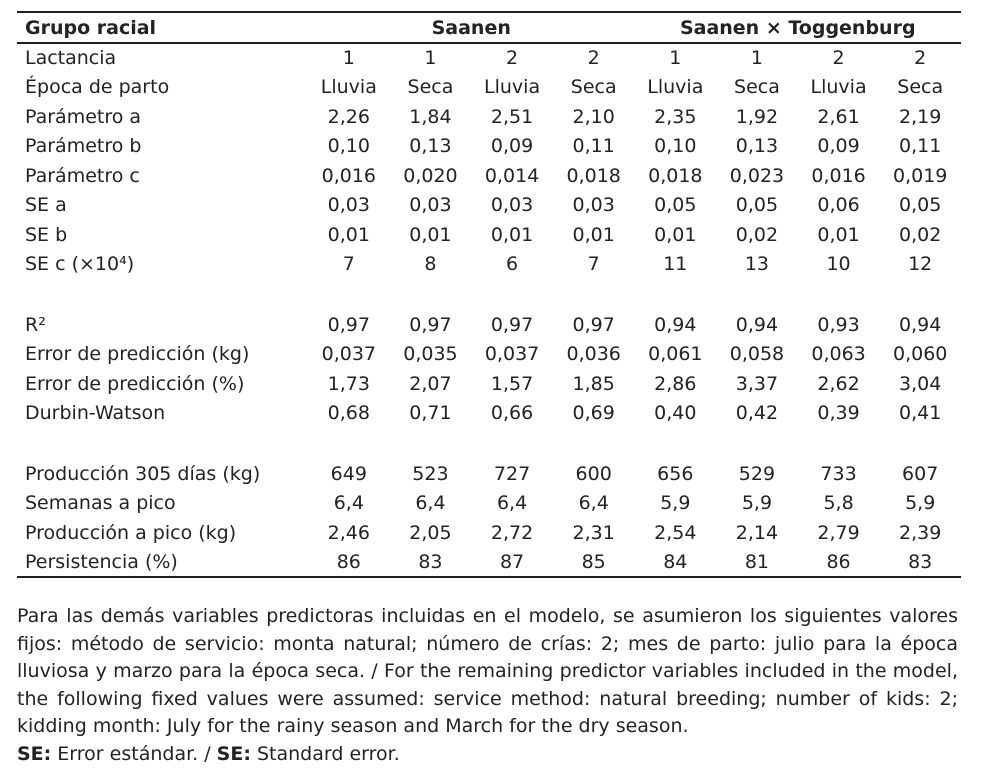 The width and height of the screenshot is (981, 769). I want to click on data-cell: 7, so click(348, 264).